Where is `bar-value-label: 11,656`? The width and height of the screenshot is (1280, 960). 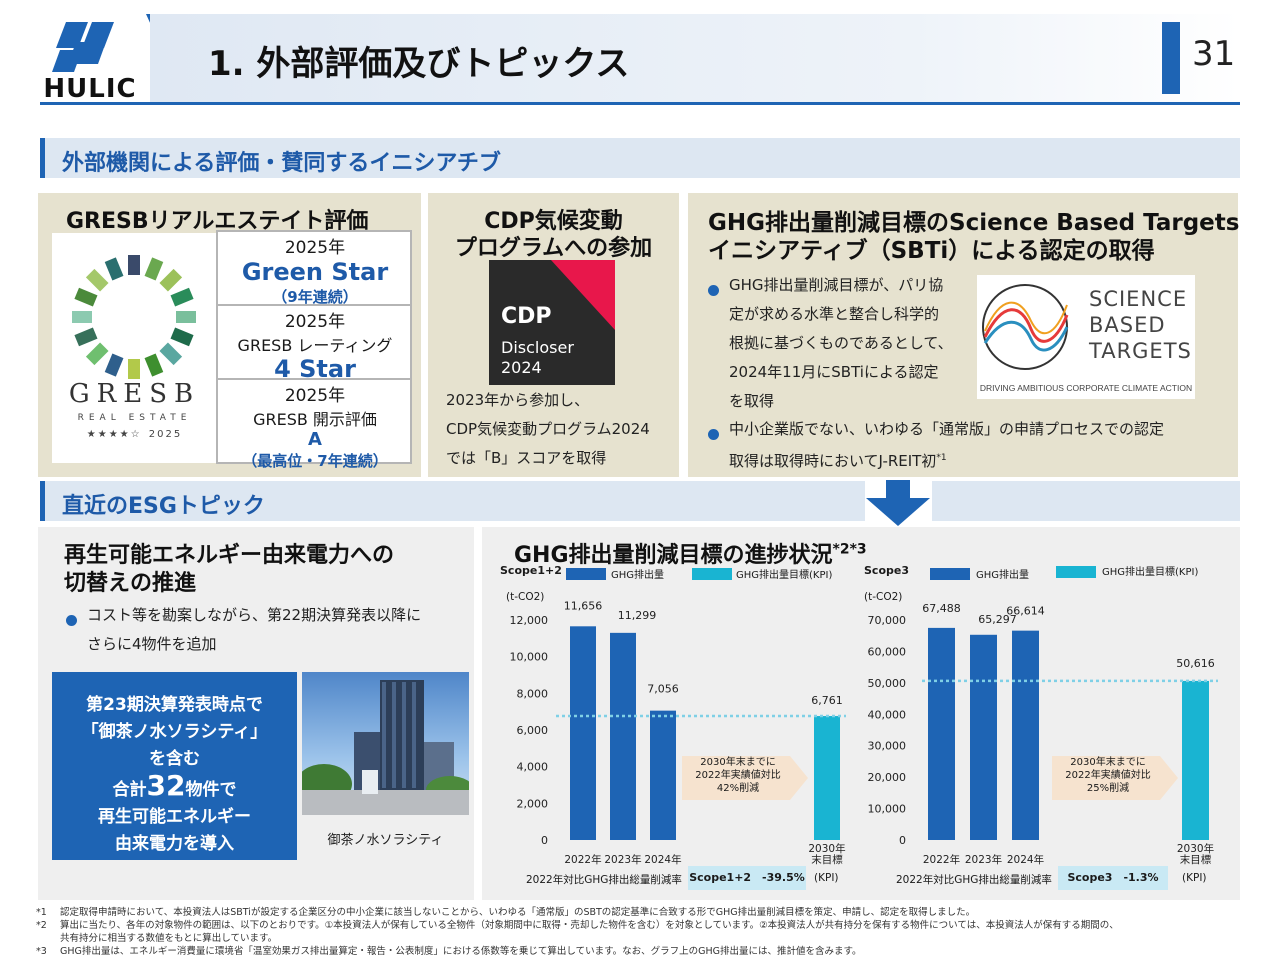
bar-value-label: 11,656 is located at coordinates (583, 605).